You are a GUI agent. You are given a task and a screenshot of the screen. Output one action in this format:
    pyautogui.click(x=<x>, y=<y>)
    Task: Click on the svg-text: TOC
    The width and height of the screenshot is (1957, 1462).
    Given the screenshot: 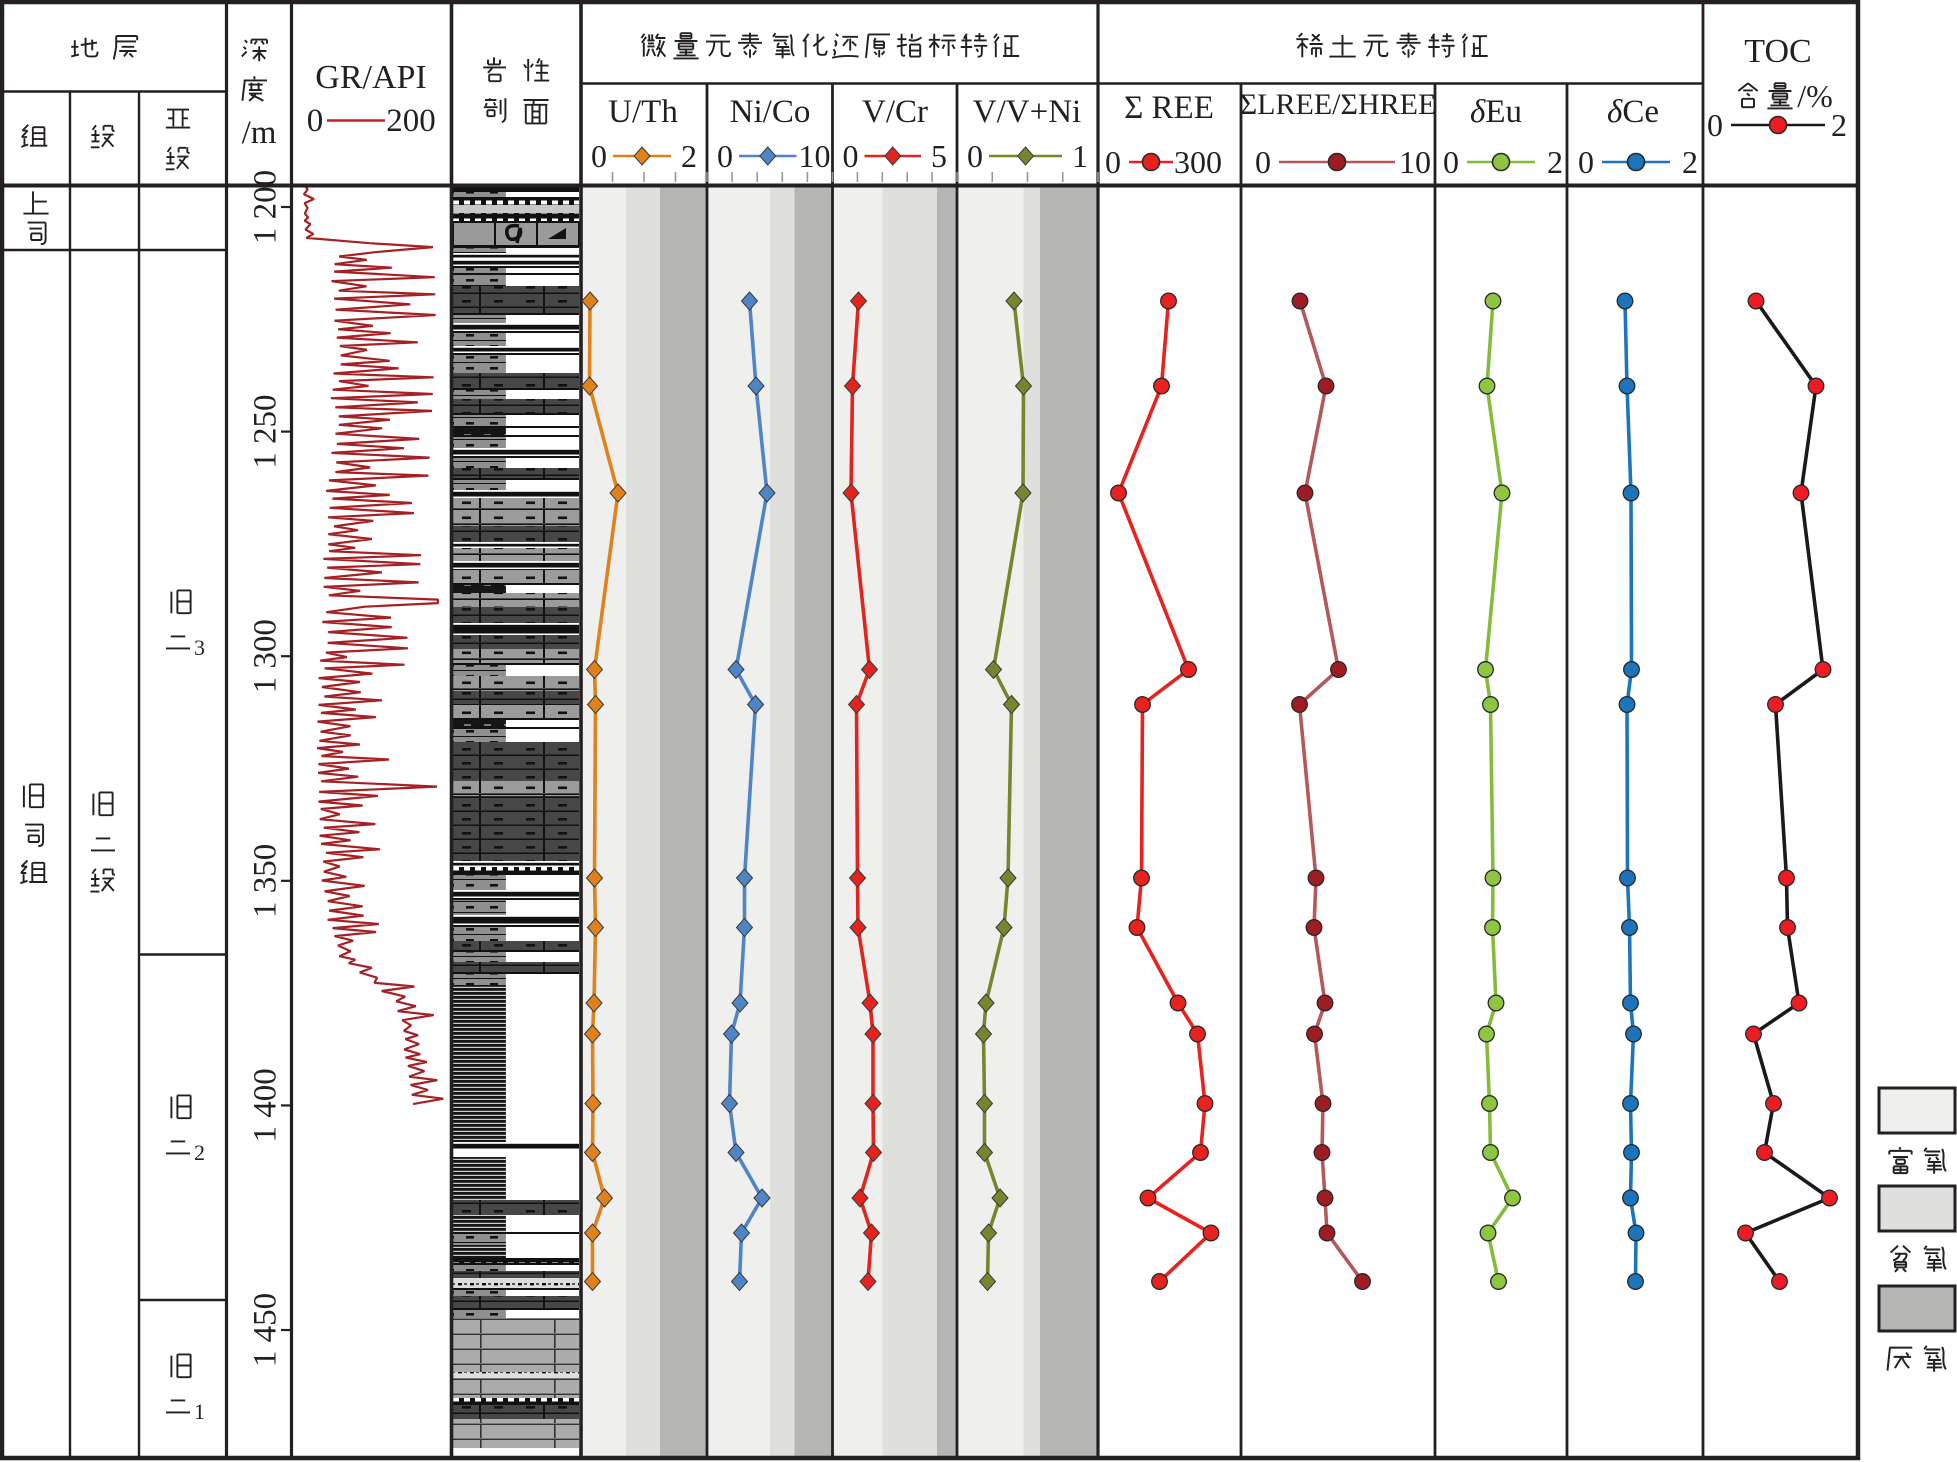 What is the action you would take?
    pyautogui.click(x=1777, y=51)
    